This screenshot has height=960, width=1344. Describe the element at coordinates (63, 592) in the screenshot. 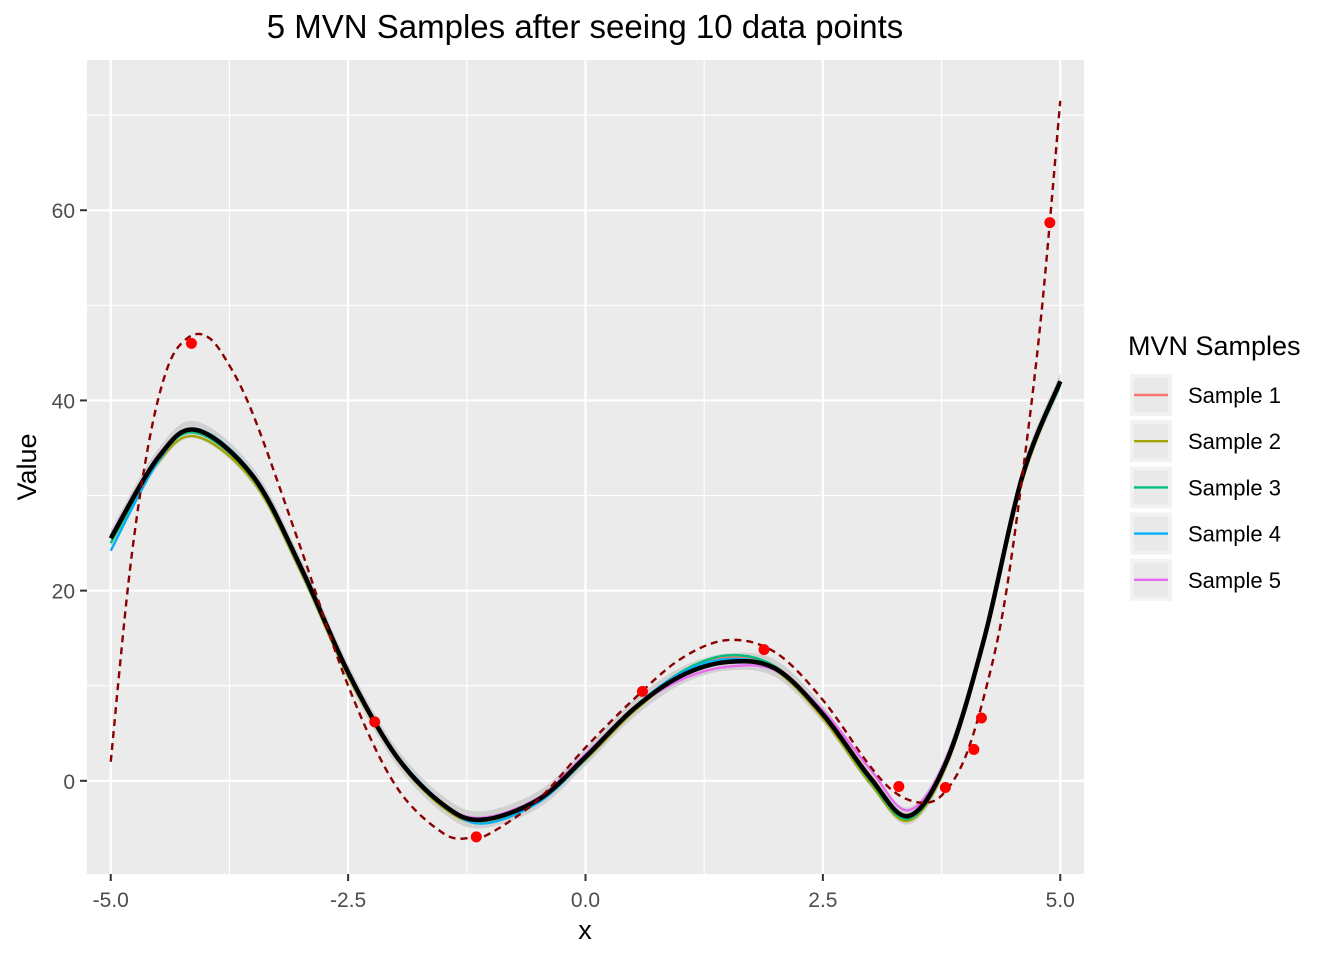

I see `y-tick-label: 20` at that location.